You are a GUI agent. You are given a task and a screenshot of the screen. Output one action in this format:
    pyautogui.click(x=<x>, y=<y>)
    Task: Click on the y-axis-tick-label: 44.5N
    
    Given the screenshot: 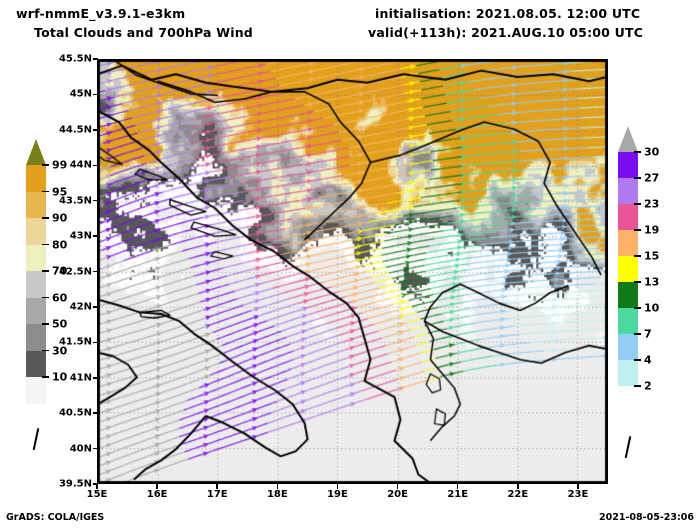 What is the action you would take?
    pyautogui.click(x=75, y=130)
    